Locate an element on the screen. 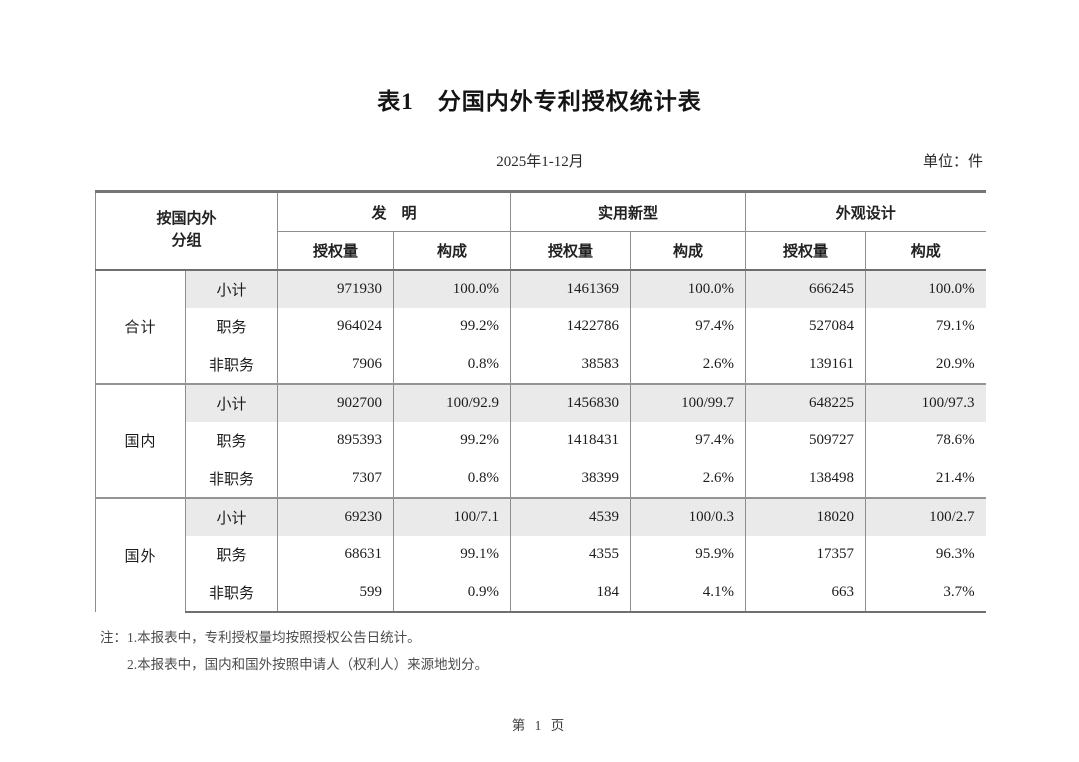  table-meta-row: 2025年1-12月 单位：件 is located at coordinates (540, 161).